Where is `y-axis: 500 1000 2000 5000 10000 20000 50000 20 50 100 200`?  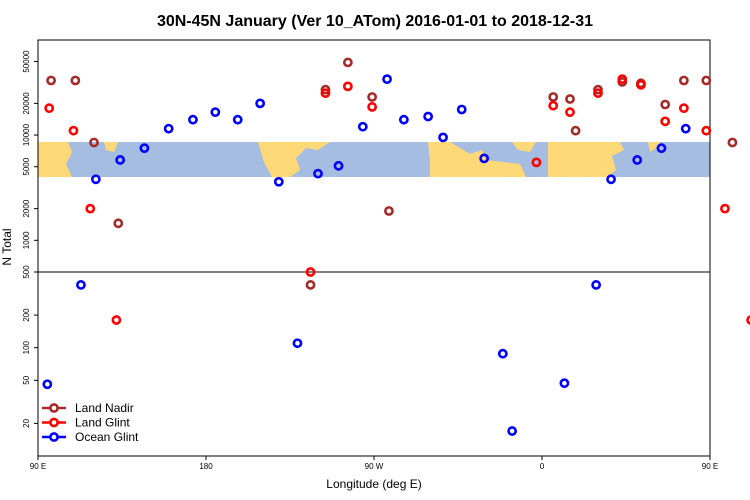
y-axis: 500 1000 2000 5000 10000 20000 50000 20 50 100 200 is located at coordinates (30, 239).